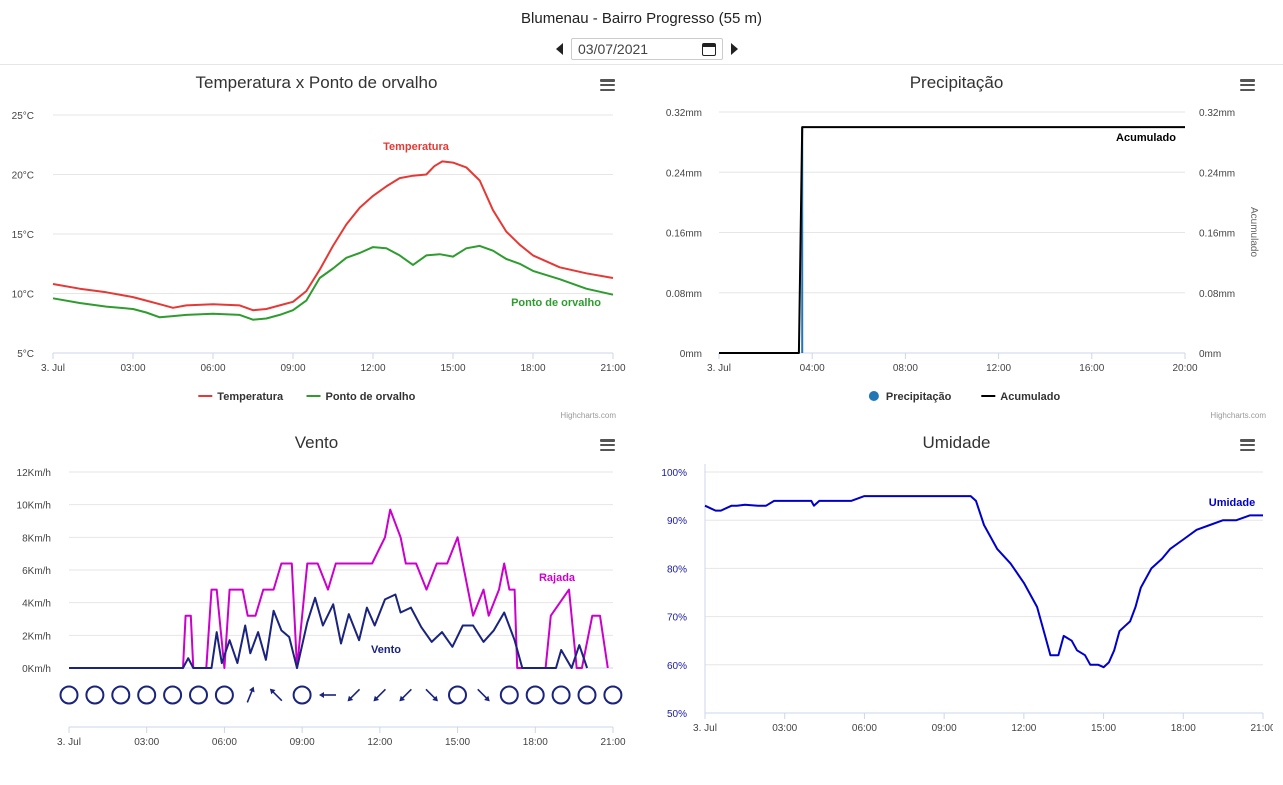 This screenshot has height=785, width=1283. What do you see at coordinates (371, 397) in the screenshot?
I see `legend-item: Ponto de orvalho` at bounding box center [371, 397].